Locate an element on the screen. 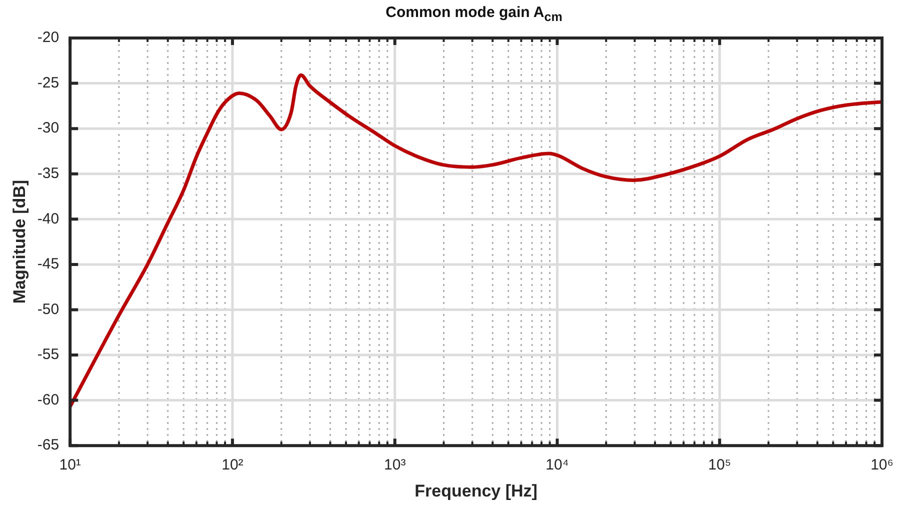  y-axis-title: Magnitude [dB] is located at coordinates (19, 242).